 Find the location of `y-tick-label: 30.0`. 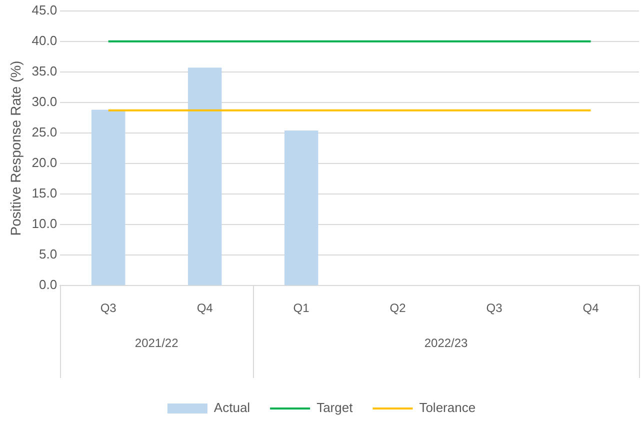

y-tick-label: 30.0 is located at coordinates (45, 101).